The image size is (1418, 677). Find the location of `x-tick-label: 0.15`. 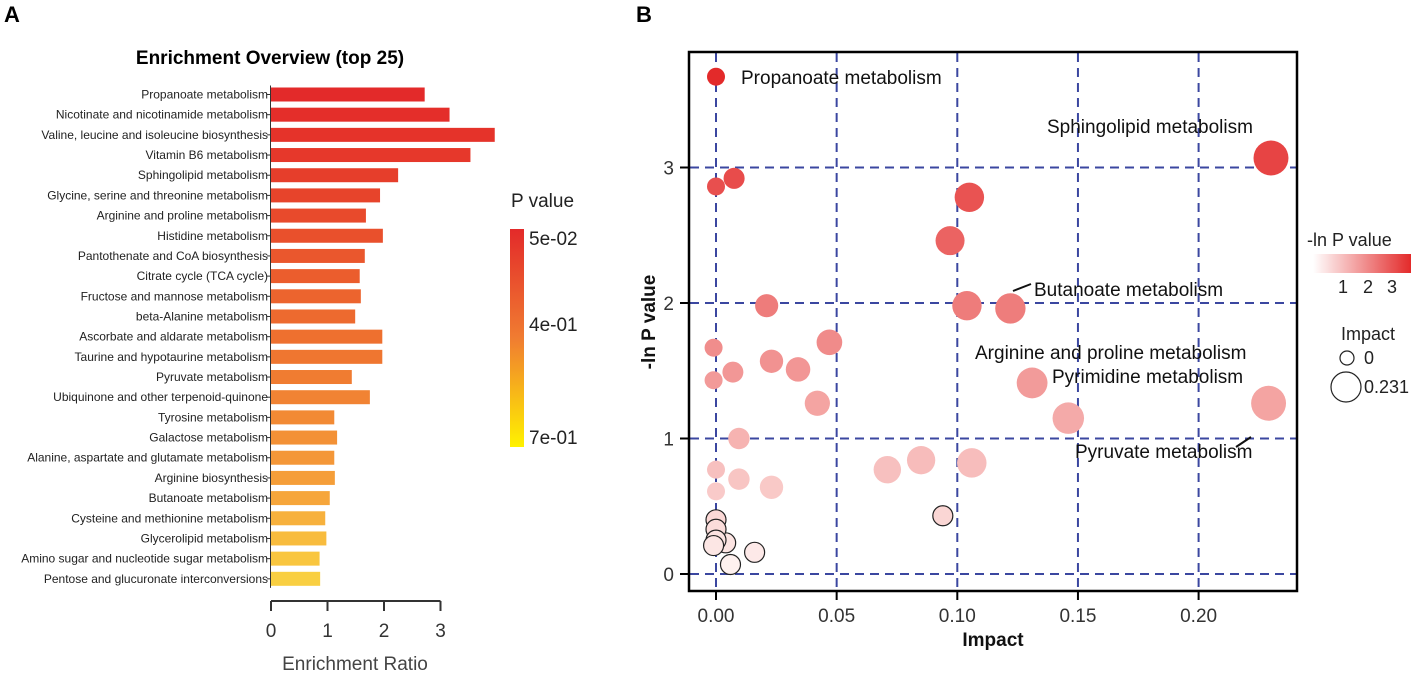

x-tick-label: 0.15 is located at coordinates (1077, 616).